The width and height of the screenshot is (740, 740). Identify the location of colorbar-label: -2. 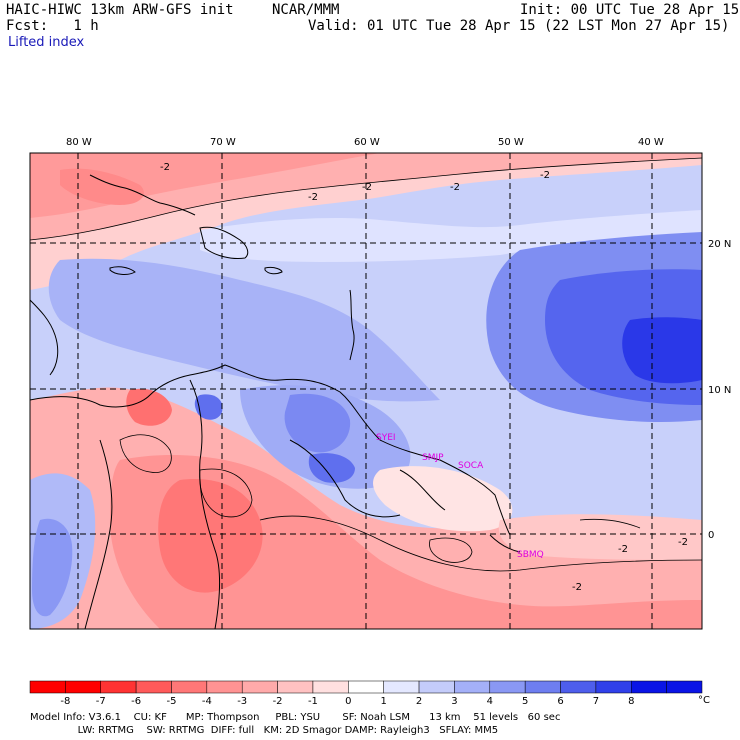
(278, 701).